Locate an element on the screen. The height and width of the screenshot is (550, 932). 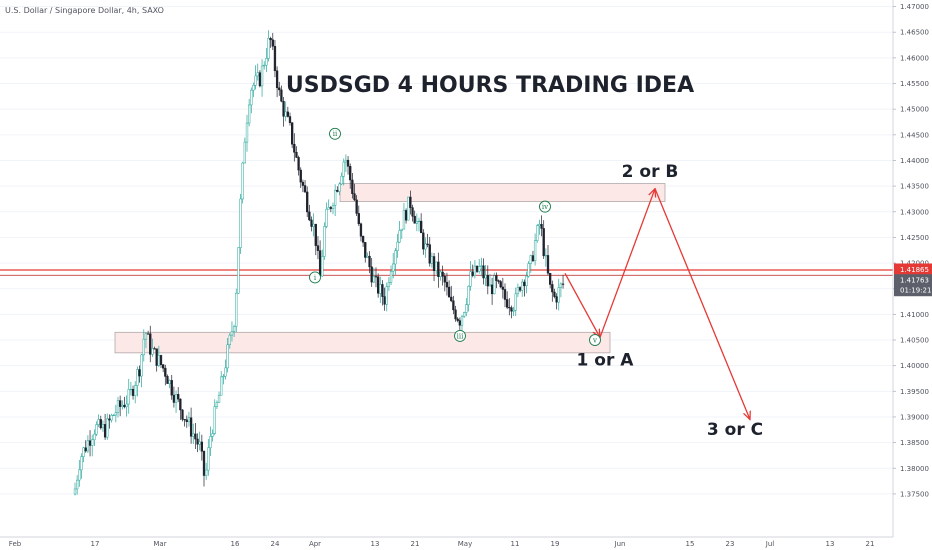
y-tick-label: 1.39000 is located at coordinates (914, 417).